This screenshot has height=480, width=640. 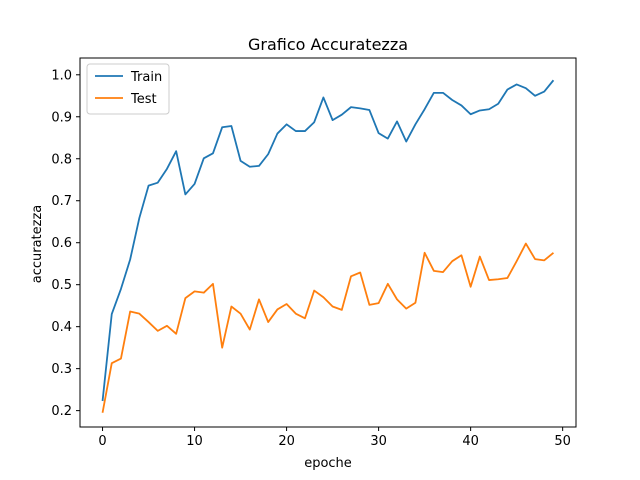 What do you see at coordinates (61, 327) in the screenshot?
I see `y-tick-label: 0.4` at bounding box center [61, 327].